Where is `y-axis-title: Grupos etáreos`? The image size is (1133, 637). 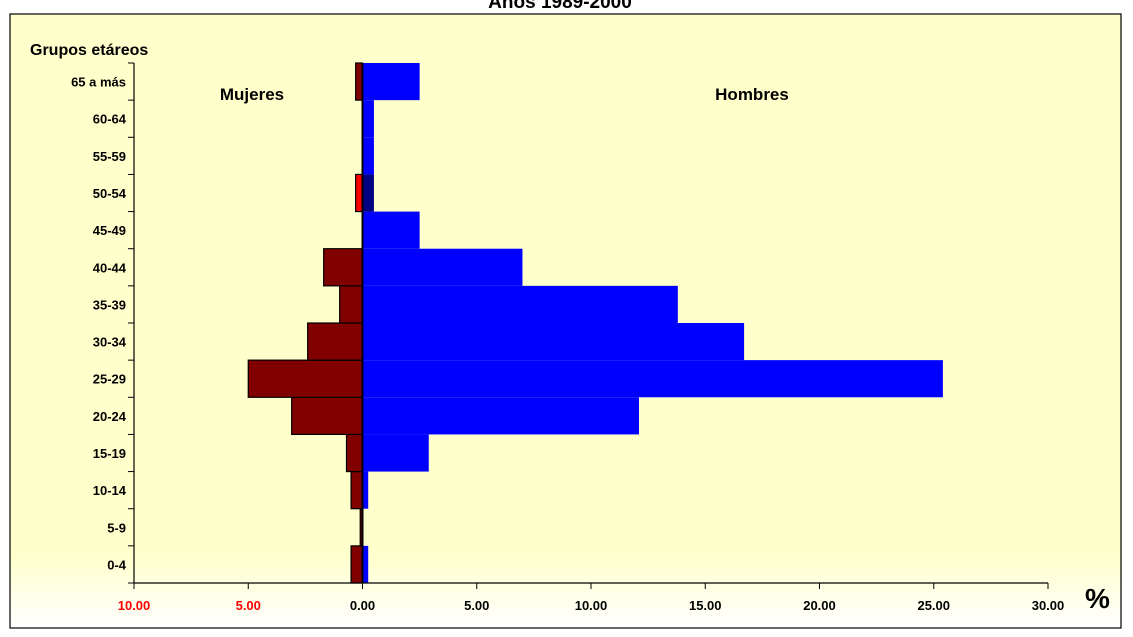
y-axis-title: Grupos etáreos is located at coordinates (89, 50).